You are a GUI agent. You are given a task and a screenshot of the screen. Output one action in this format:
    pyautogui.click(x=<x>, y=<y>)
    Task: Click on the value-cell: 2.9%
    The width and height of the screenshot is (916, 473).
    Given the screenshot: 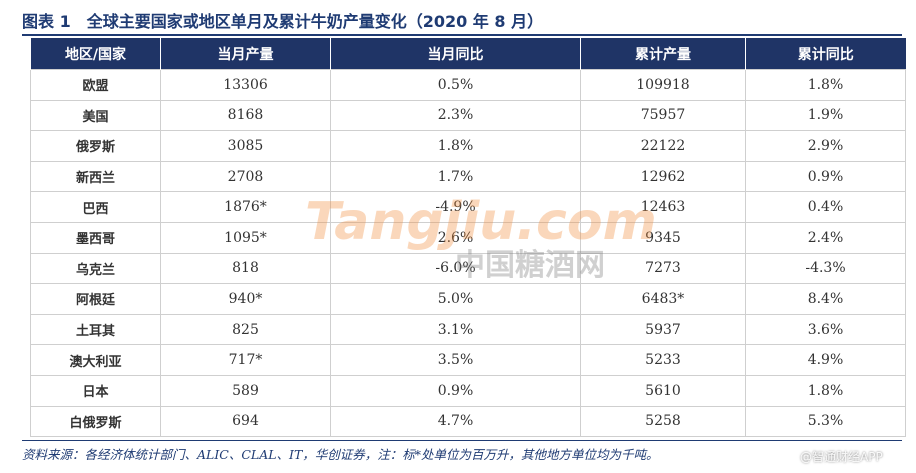 What is the action you would take?
    pyautogui.click(x=825, y=146)
    